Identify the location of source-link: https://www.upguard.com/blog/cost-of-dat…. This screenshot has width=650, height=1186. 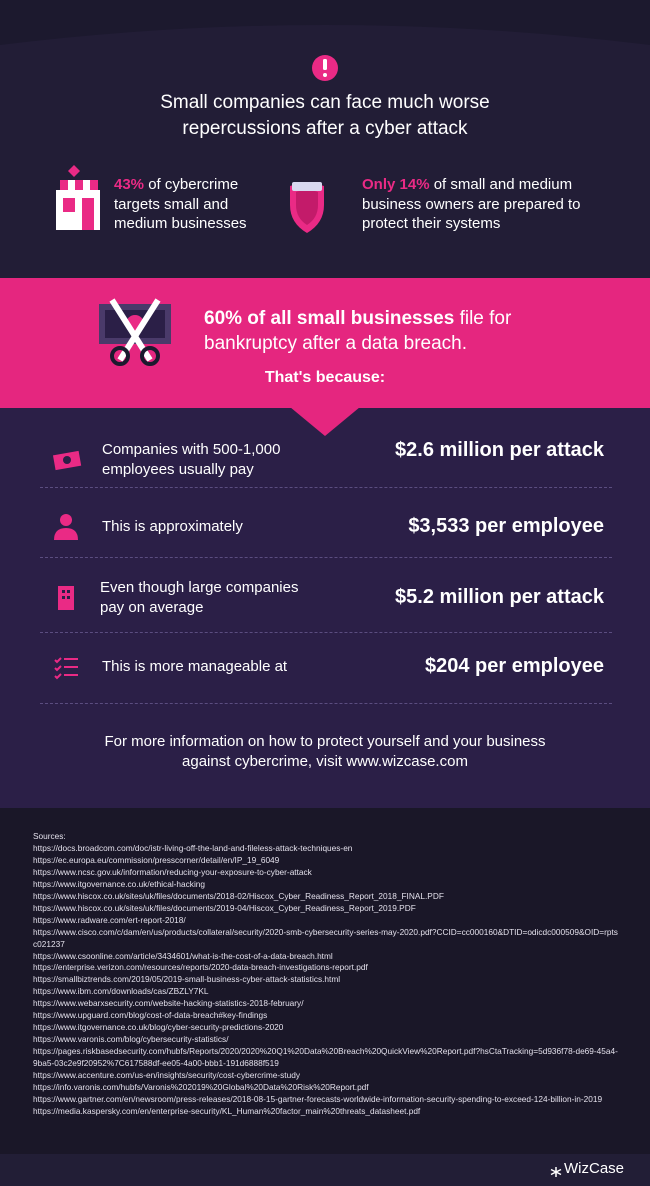
(150, 1015).